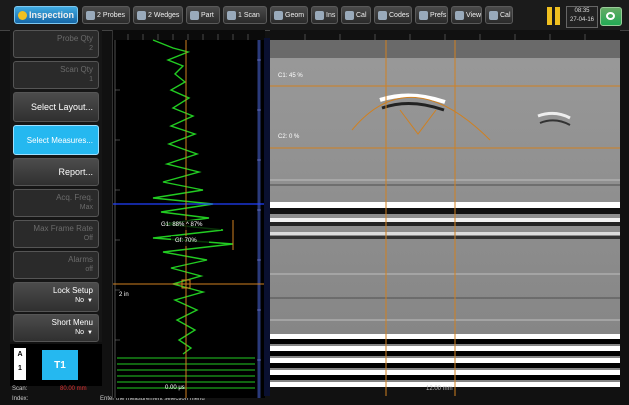  What do you see at coordinates (289, 15) in the screenshot?
I see `tab-geometry: Geom` at bounding box center [289, 15].